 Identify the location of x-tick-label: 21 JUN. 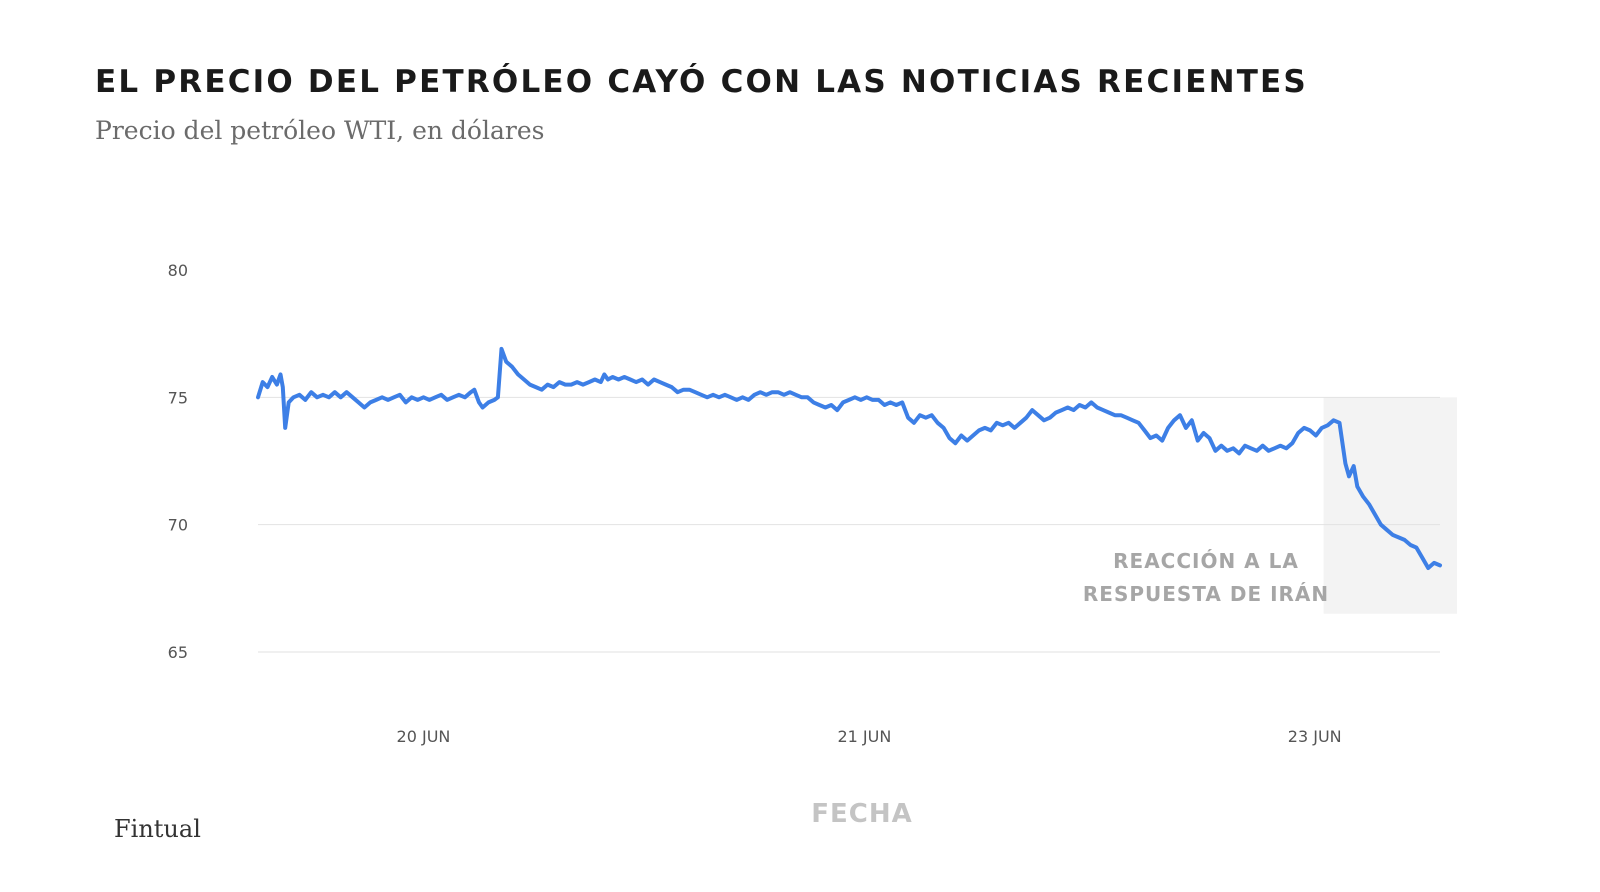
(864, 736).